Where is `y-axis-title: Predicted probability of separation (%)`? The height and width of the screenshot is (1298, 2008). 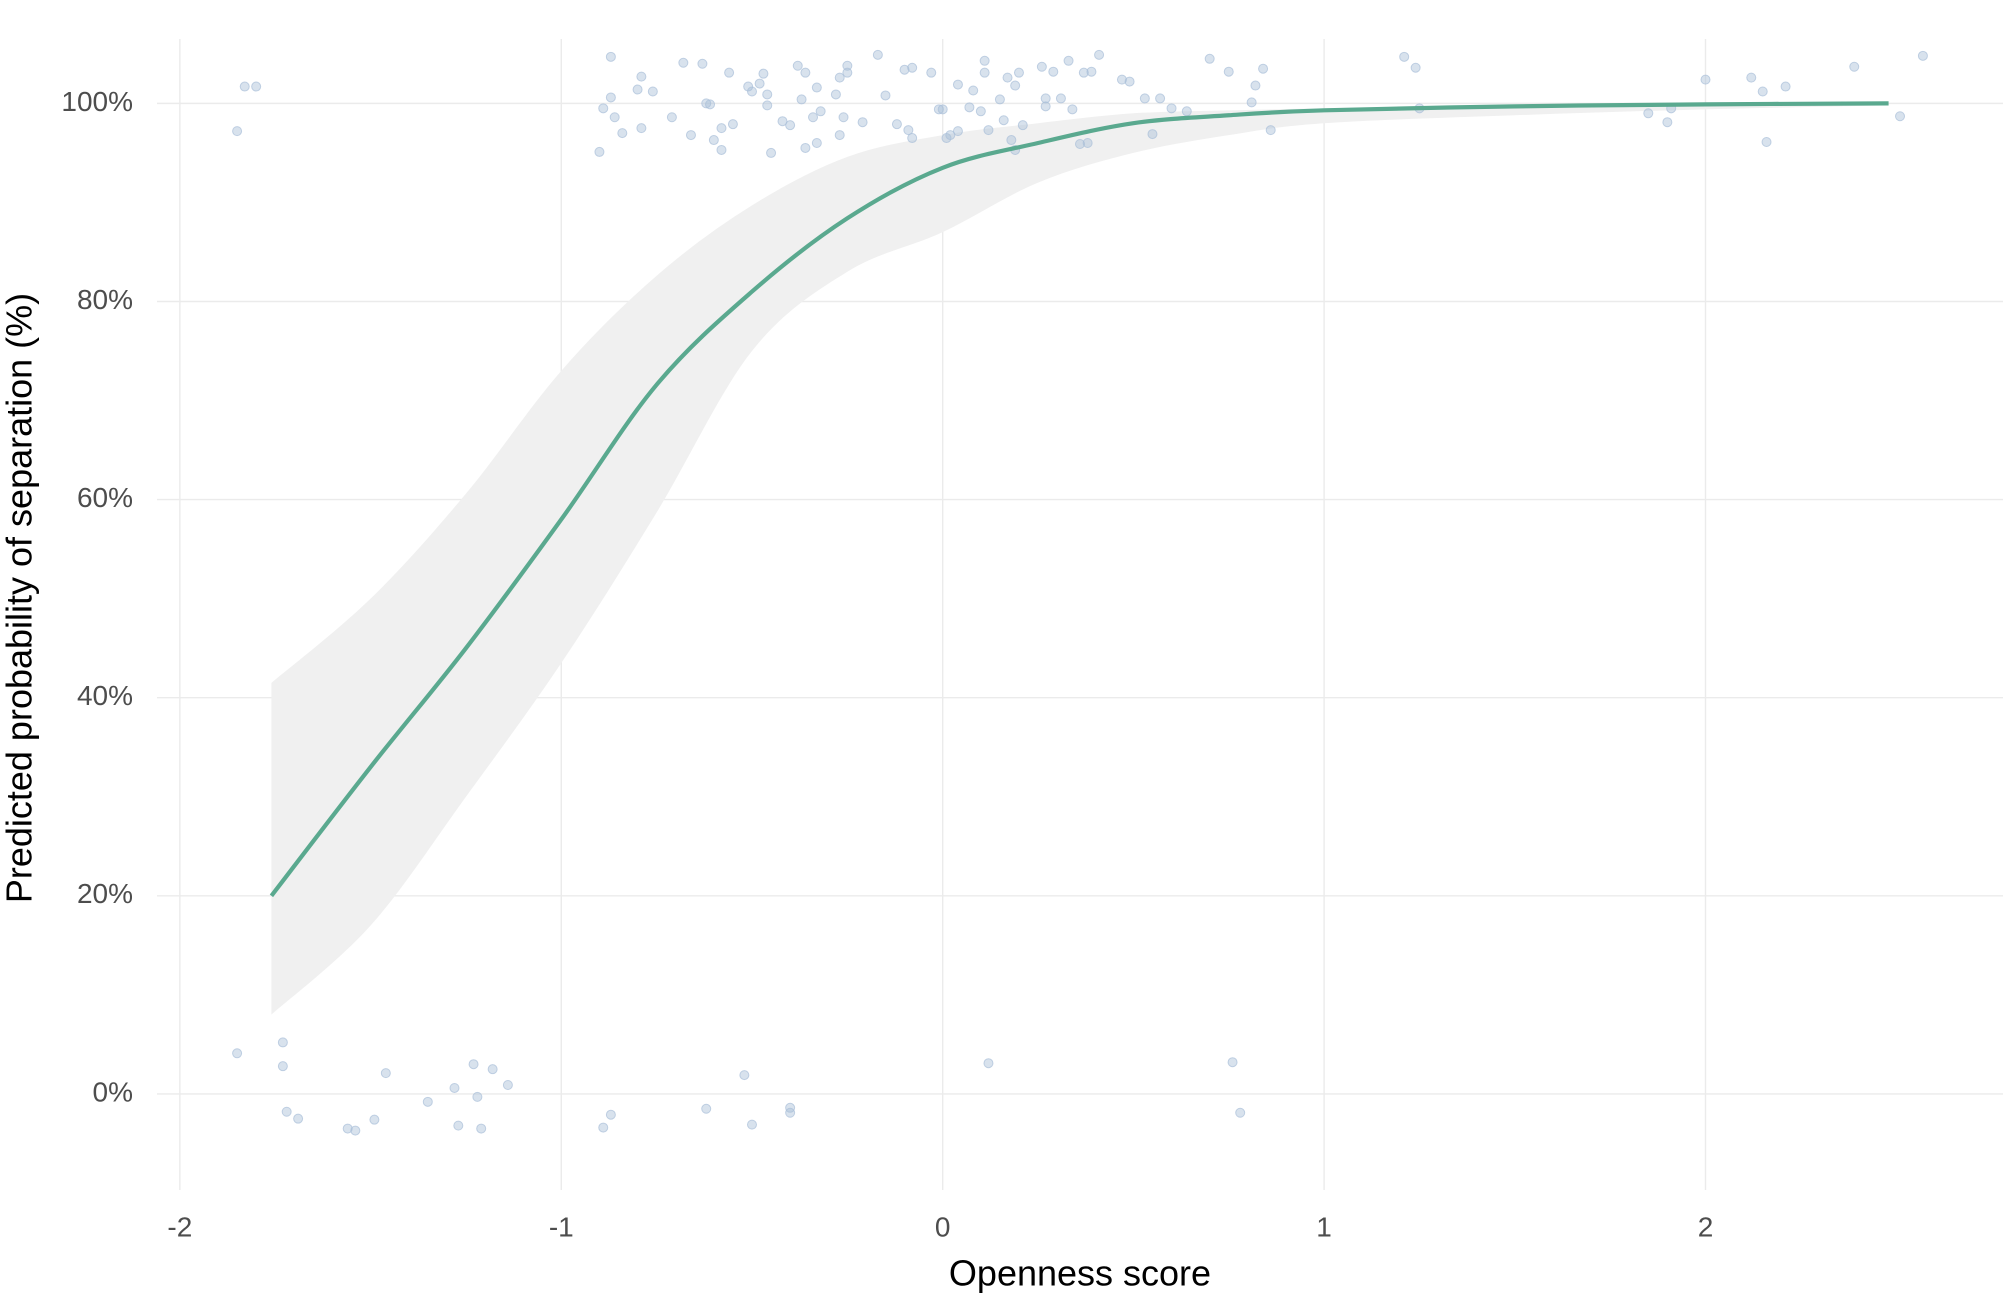
y-axis-title: Predicted probability of separation (%) is located at coordinates (20, 598).